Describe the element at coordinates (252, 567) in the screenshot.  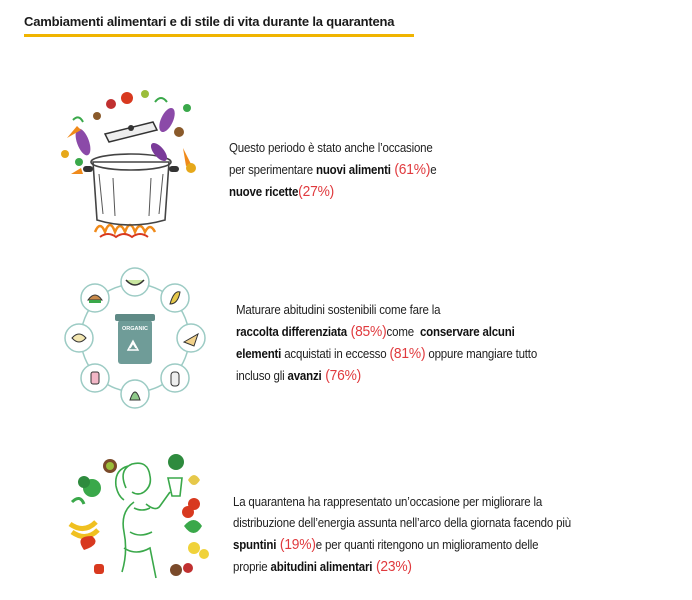
I see `text-fragment: proprie` at that location.